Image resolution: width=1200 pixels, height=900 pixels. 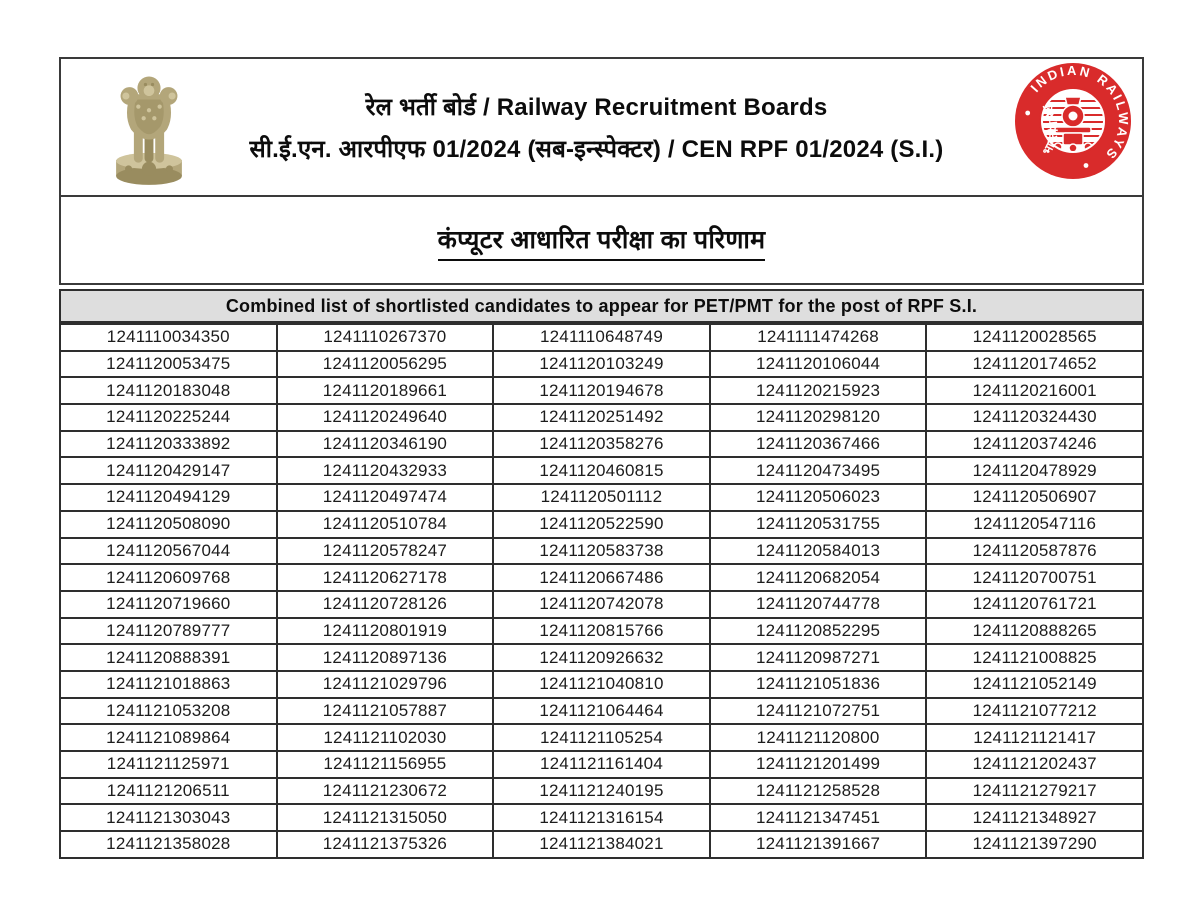 What do you see at coordinates (1034, 444) in the screenshot?
I see `roll-number-cell: 1241120374246` at bounding box center [1034, 444].